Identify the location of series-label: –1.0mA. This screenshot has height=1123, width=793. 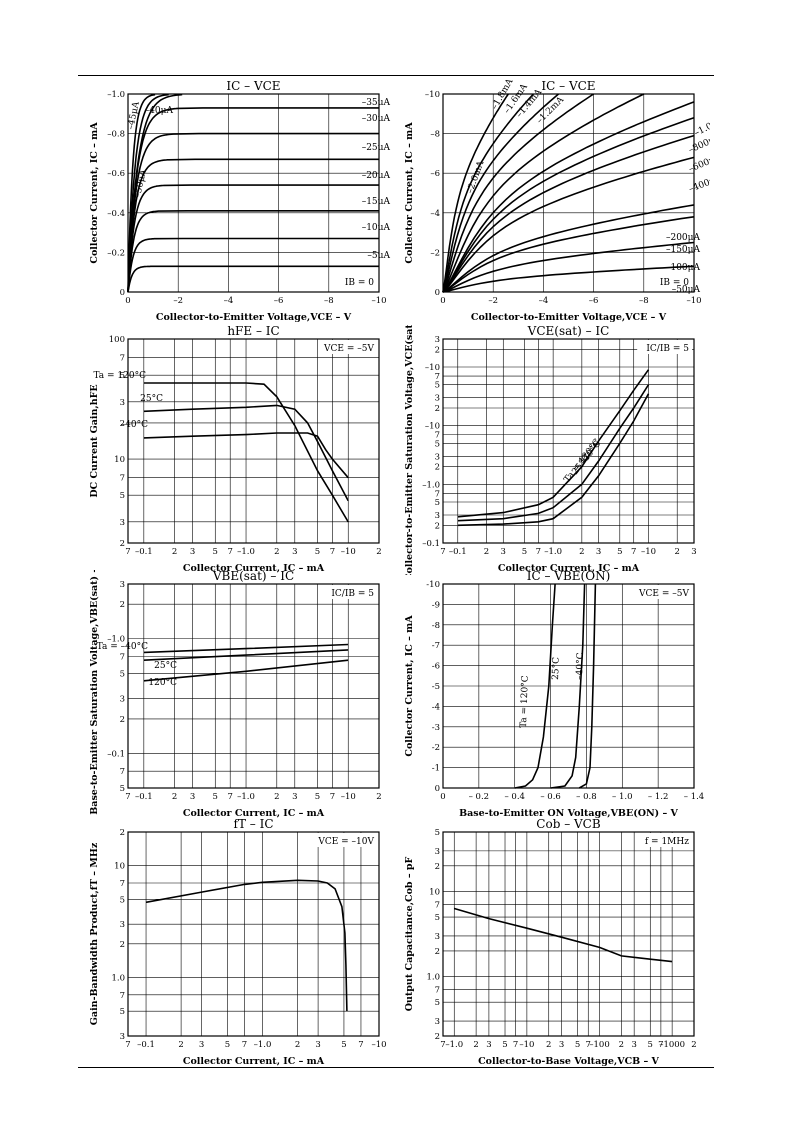
(701, 127).